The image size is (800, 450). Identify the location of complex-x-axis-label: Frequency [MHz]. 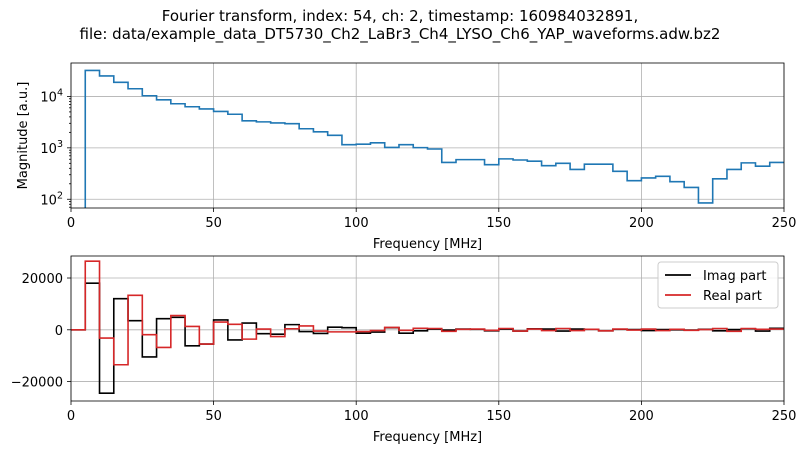
(427, 437).